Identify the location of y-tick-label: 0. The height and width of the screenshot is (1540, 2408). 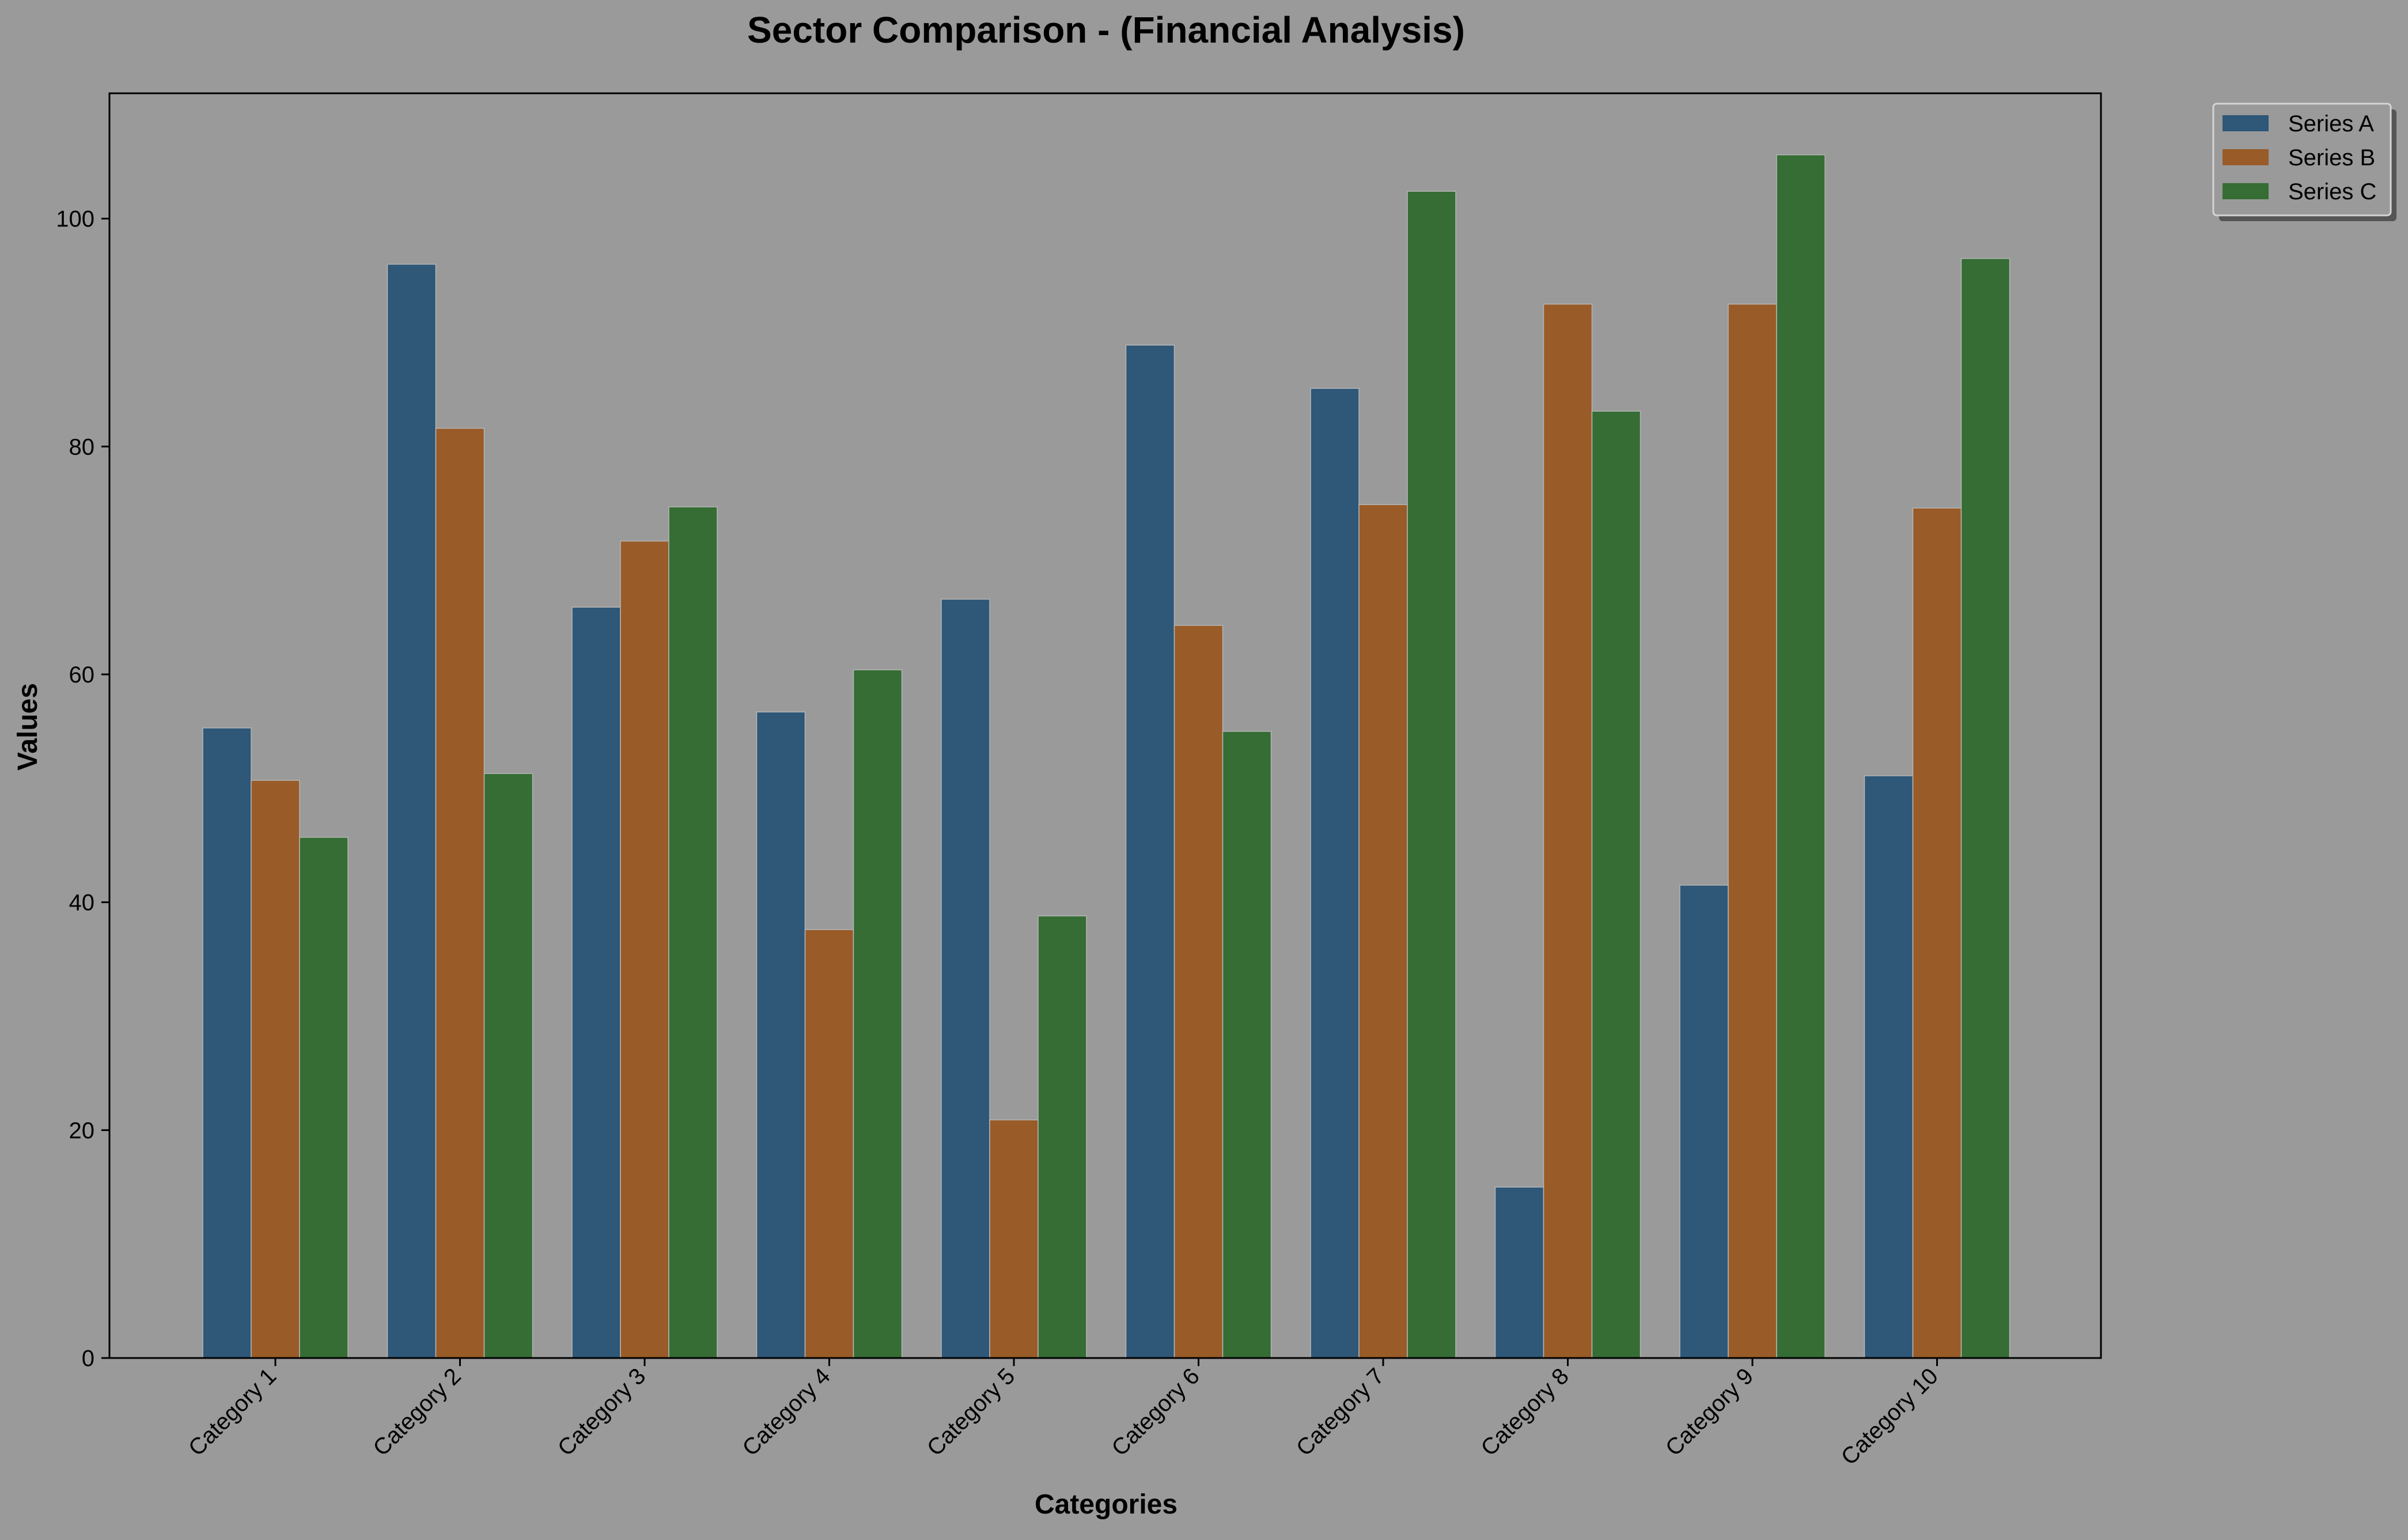
(88, 1358).